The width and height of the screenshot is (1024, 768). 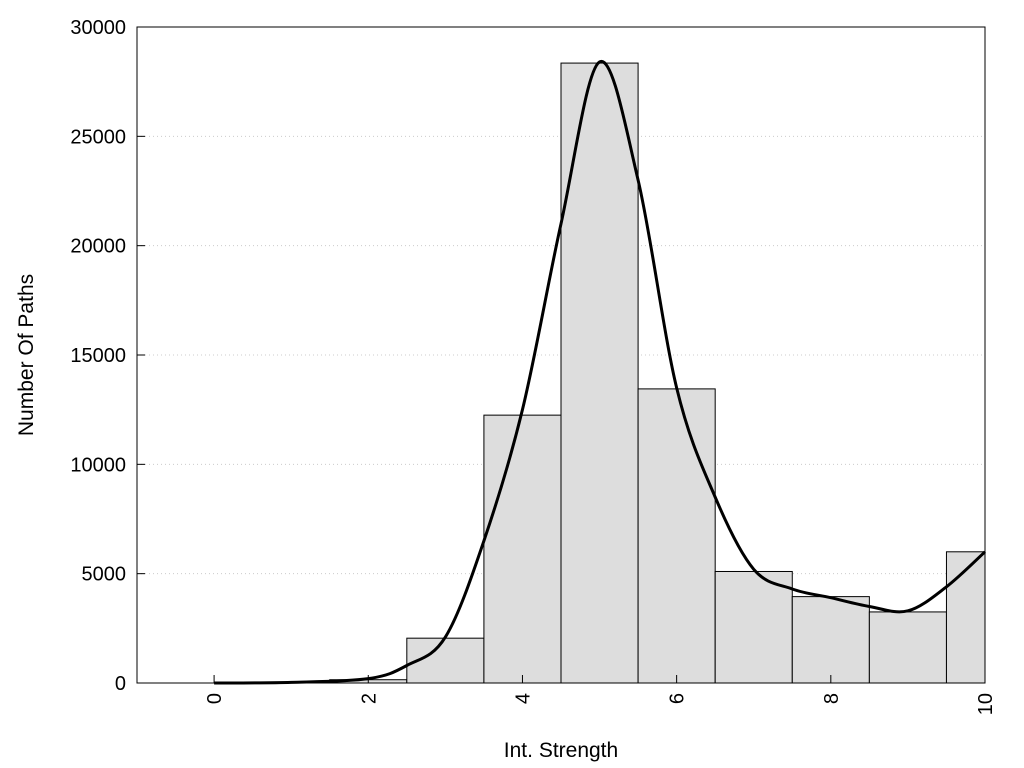 What do you see at coordinates (561, 750) in the screenshot?
I see `x-axis-label: Int. Strength` at bounding box center [561, 750].